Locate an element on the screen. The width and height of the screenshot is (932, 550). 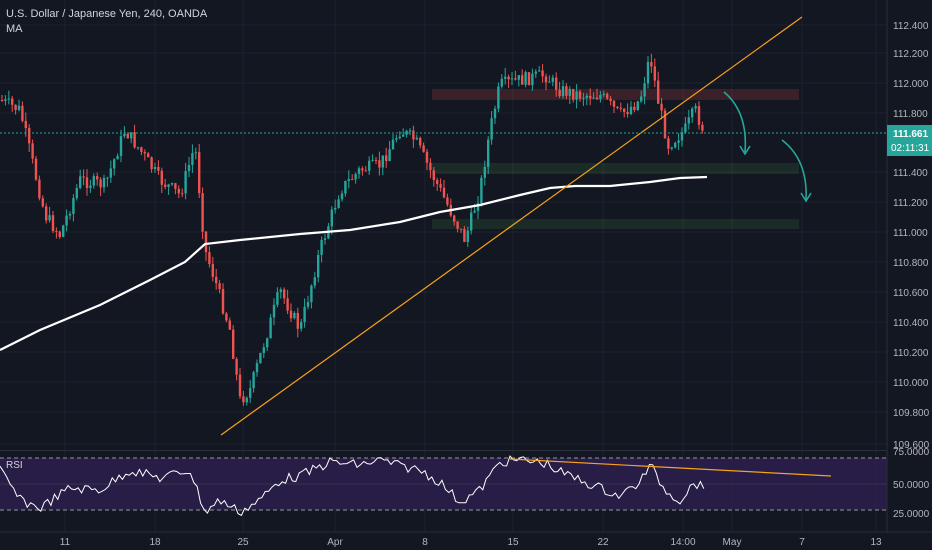
time-tick: Apr is located at coordinates (335, 542).